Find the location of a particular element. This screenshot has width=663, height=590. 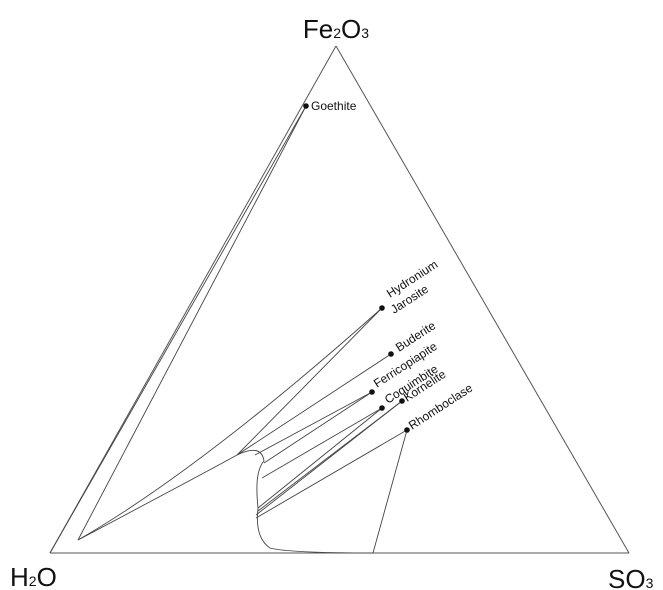

apex-label-fe2o3: Fe2O3 is located at coordinates (336, 29).